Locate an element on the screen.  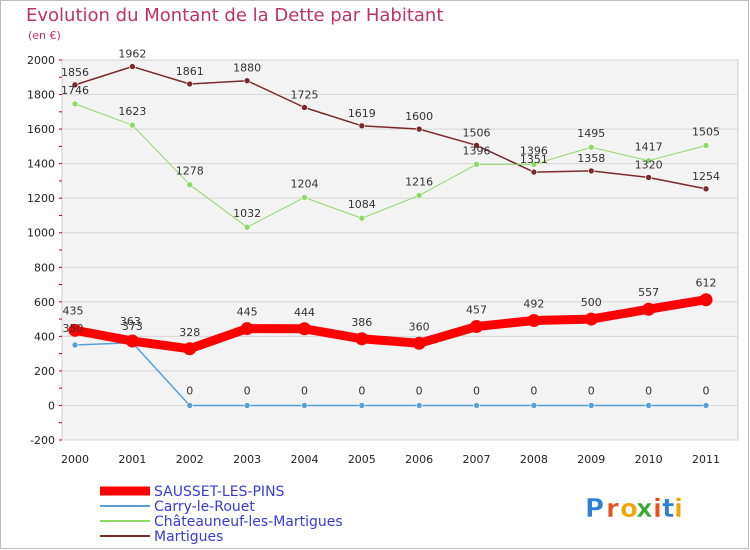
x-tick-label: 2008 is located at coordinates (534, 459).